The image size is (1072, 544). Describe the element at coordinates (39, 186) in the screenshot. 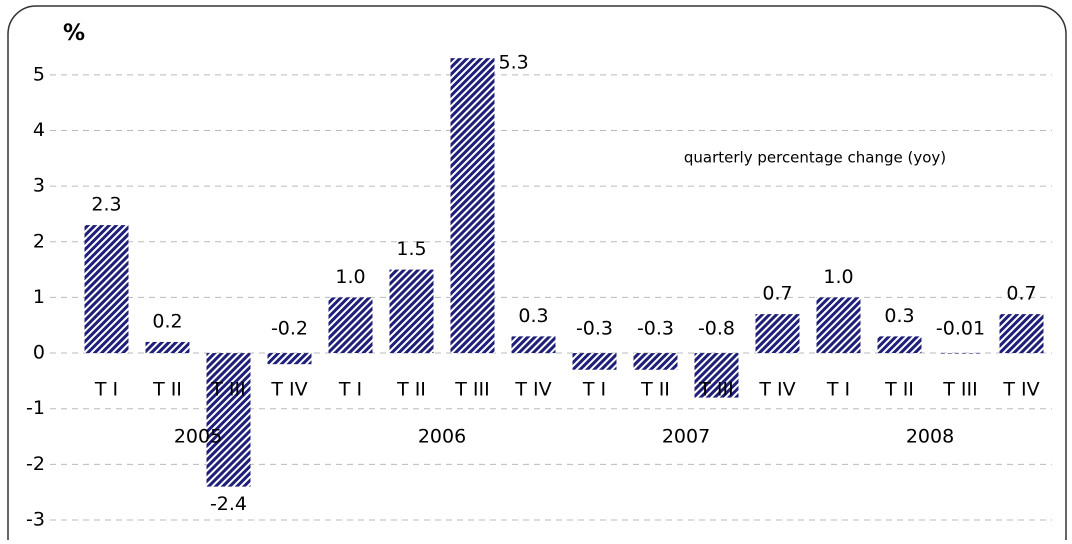

I see `y-tick-label: 3` at that location.